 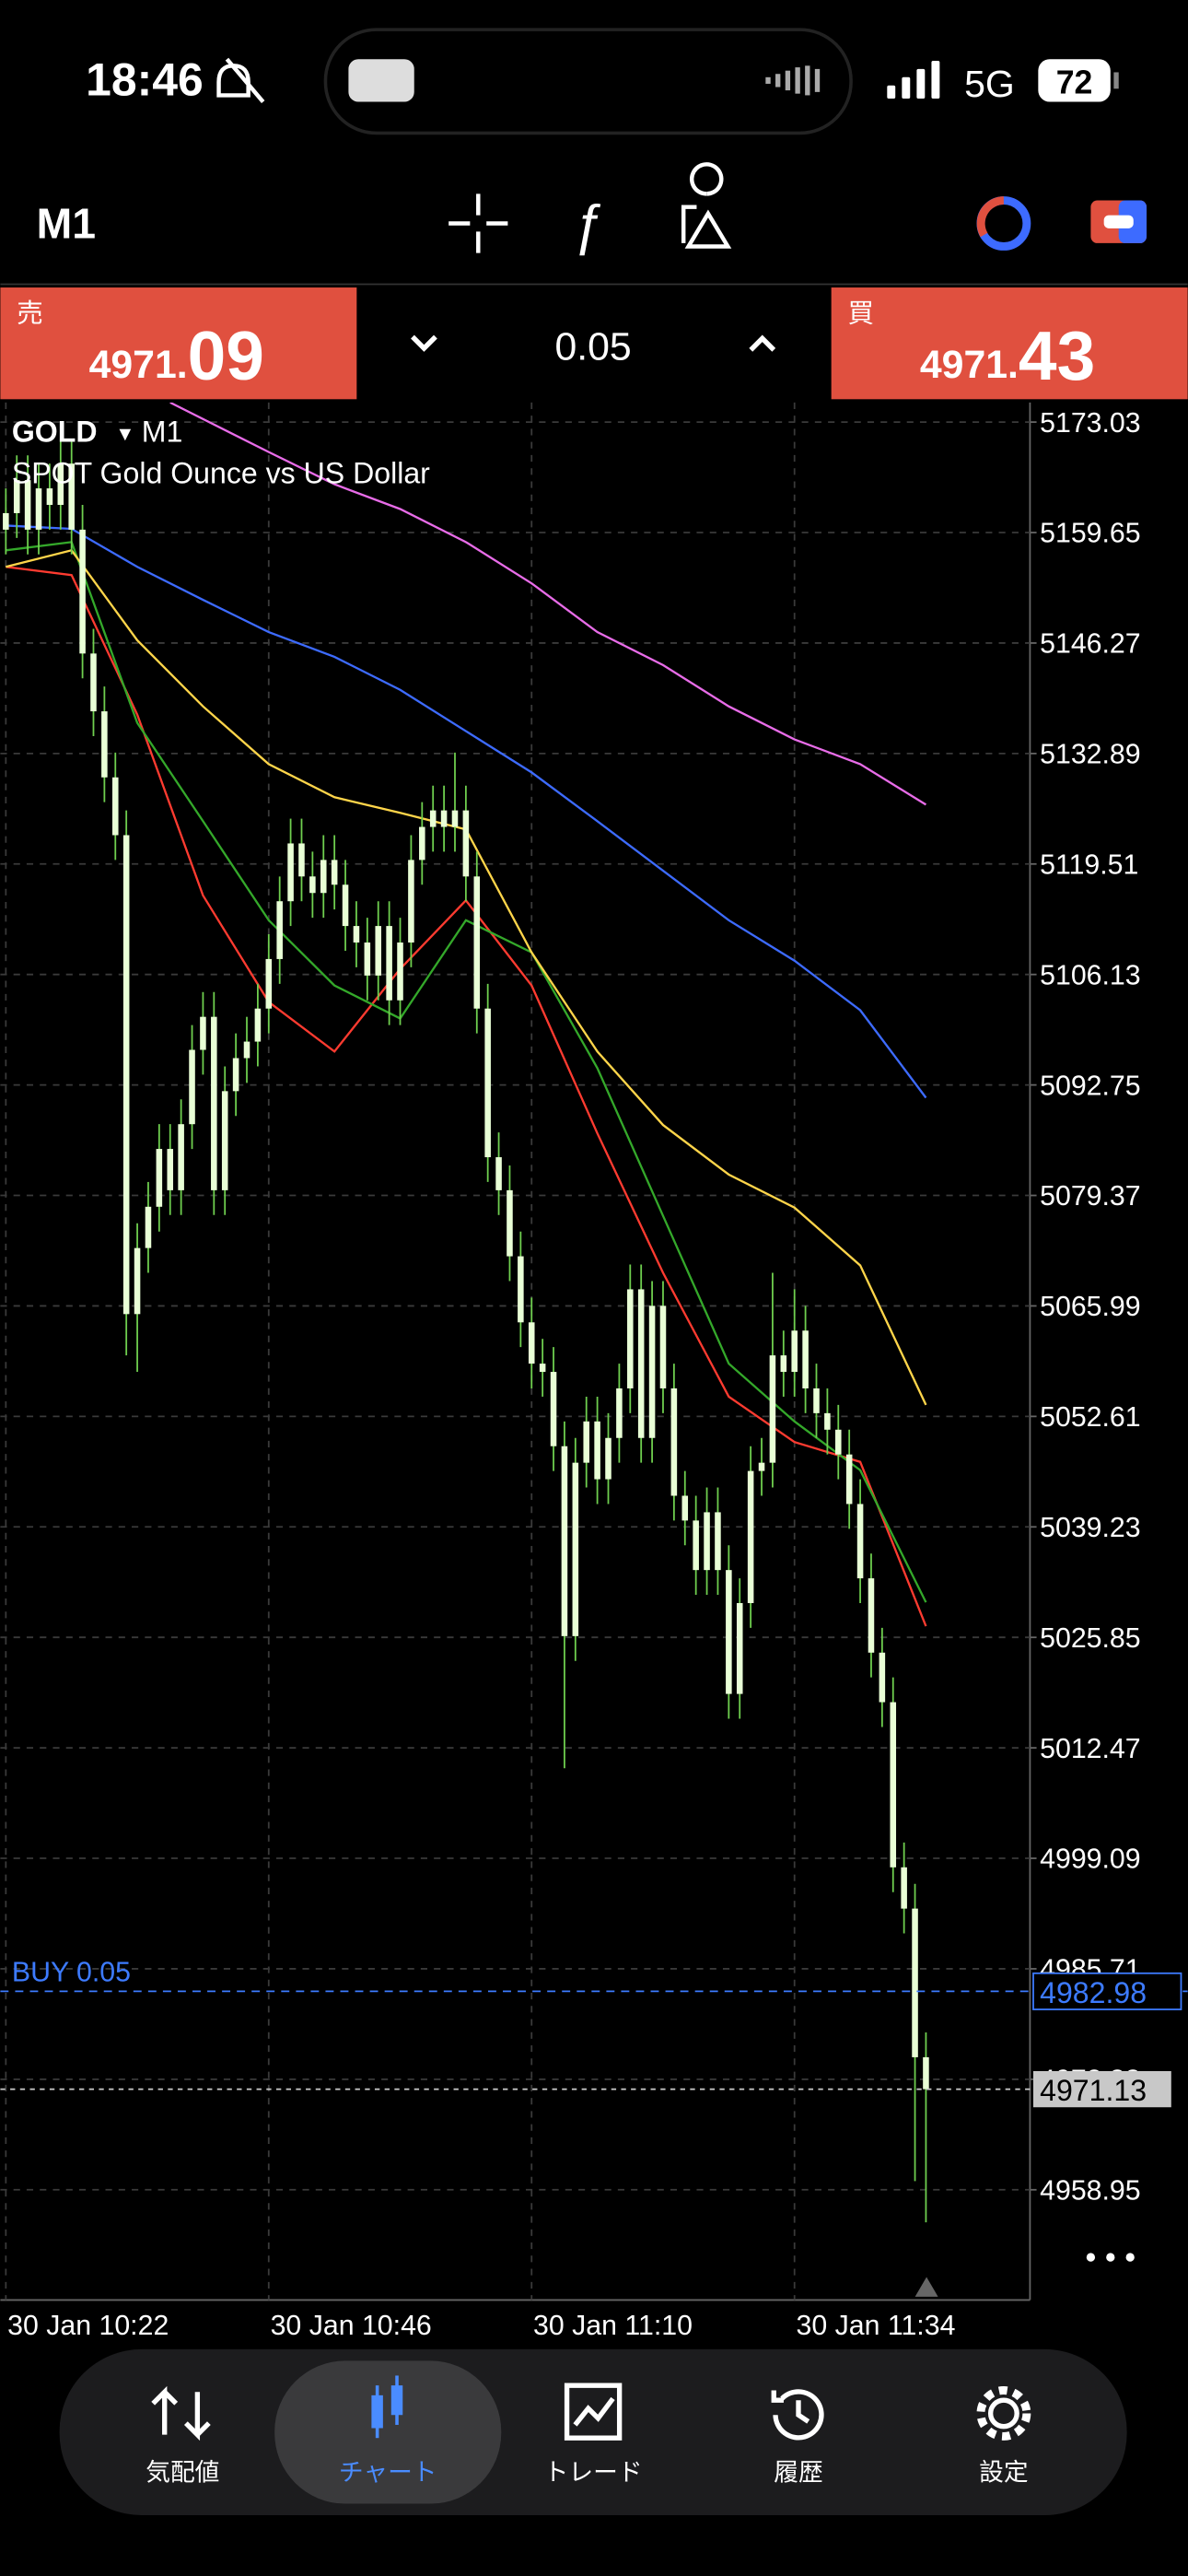 What do you see at coordinates (1091, 1307) in the screenshot?
I see `y-tick-label: 5065.99` at bounding box center [1091, 1307].